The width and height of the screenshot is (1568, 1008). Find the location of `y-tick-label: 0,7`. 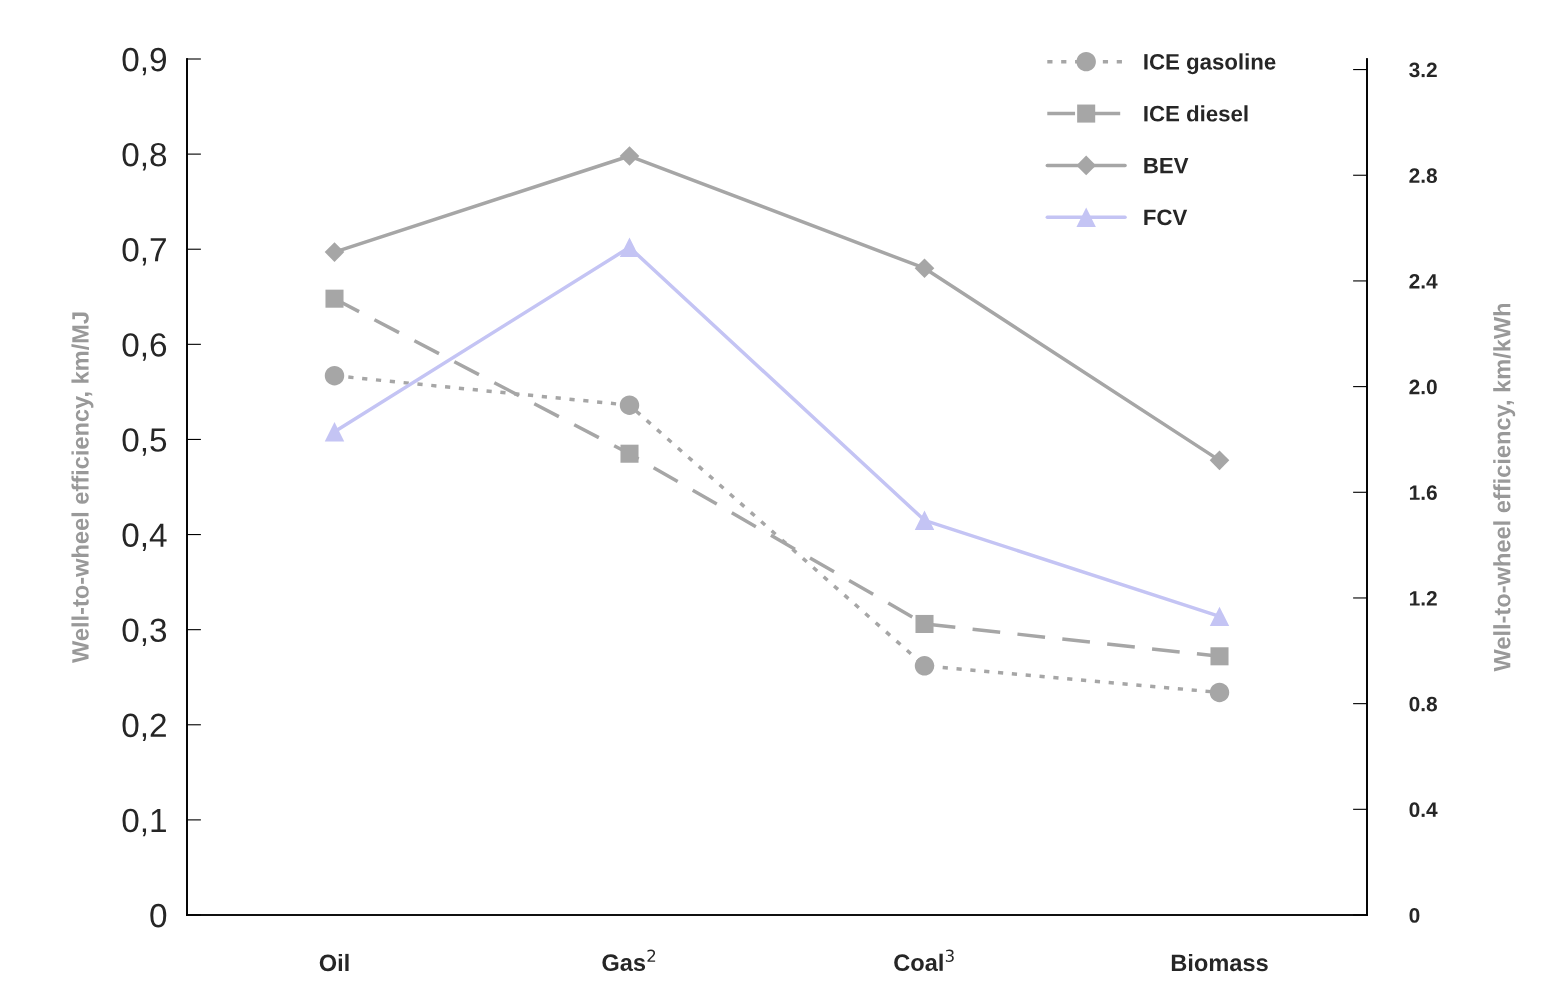

y-tick-label: 0,7 is located at coordinates (144, 252).